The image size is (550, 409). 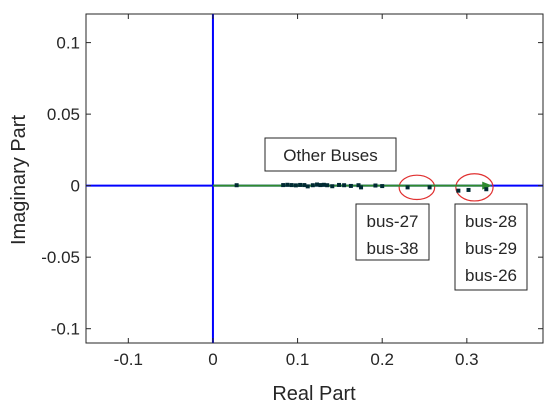 I want to click on annotation-text: bus-27, so click(x=393, y=221).